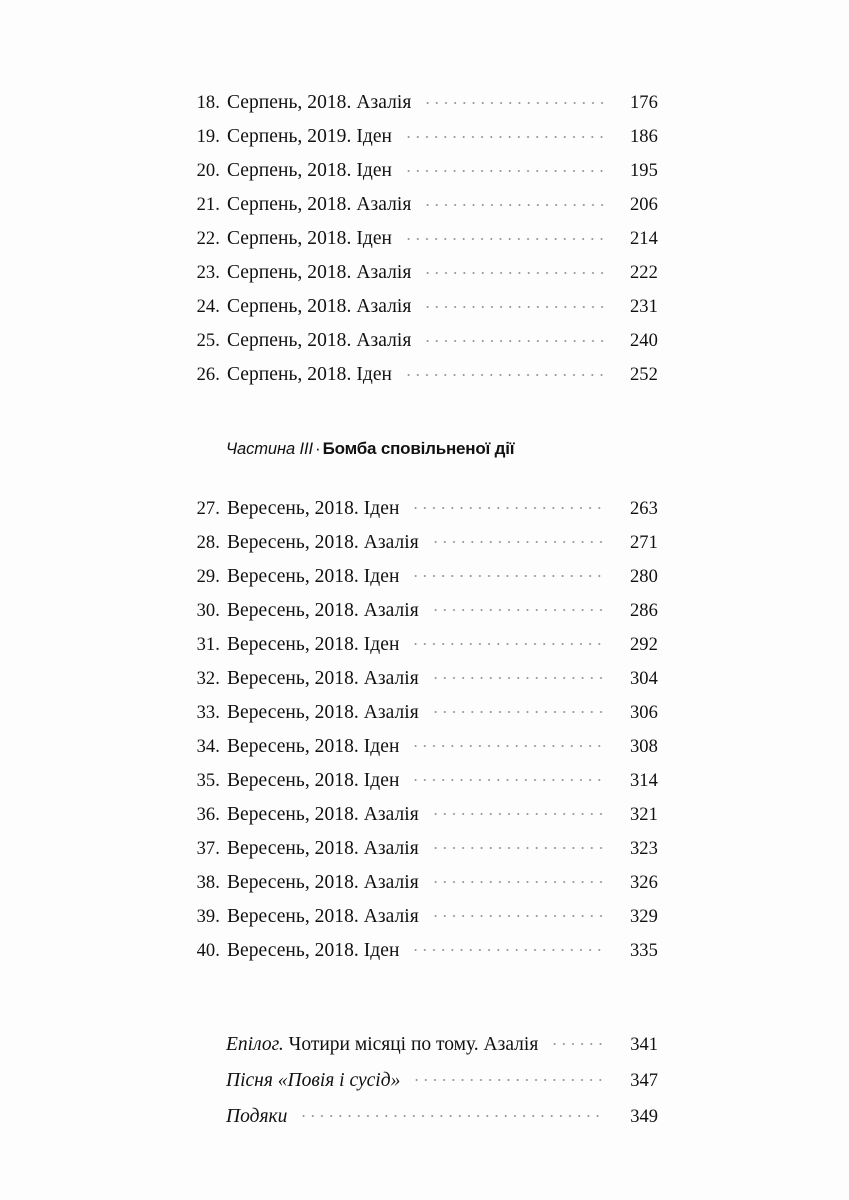 The width and height of the screenshot is (849, 1200). I want to click on toc-entry-title: Вересень, 2018. Іден, so click(313, 576).